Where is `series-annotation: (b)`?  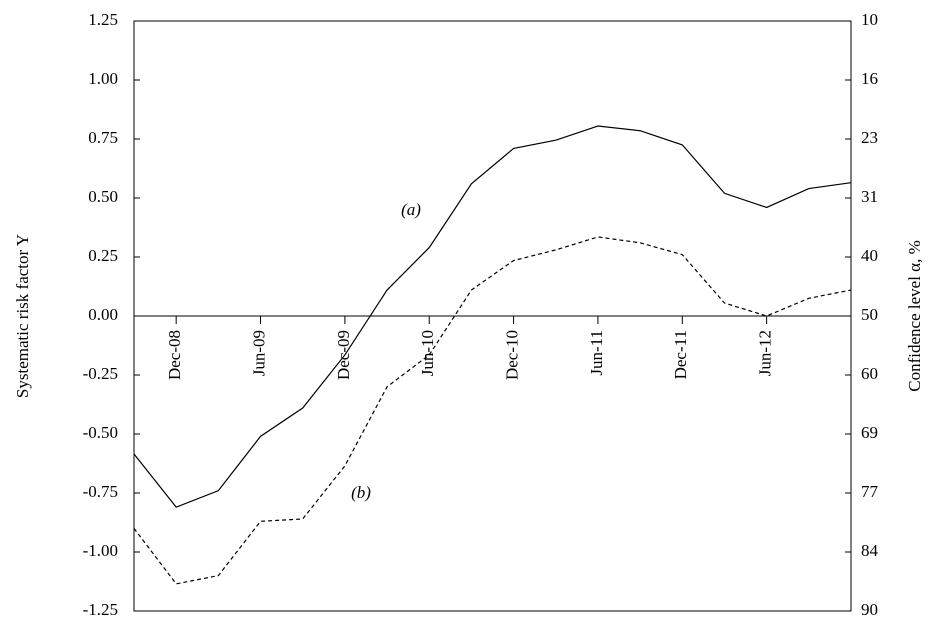
series-annotation: (b) is located at coordinates (361, 492).